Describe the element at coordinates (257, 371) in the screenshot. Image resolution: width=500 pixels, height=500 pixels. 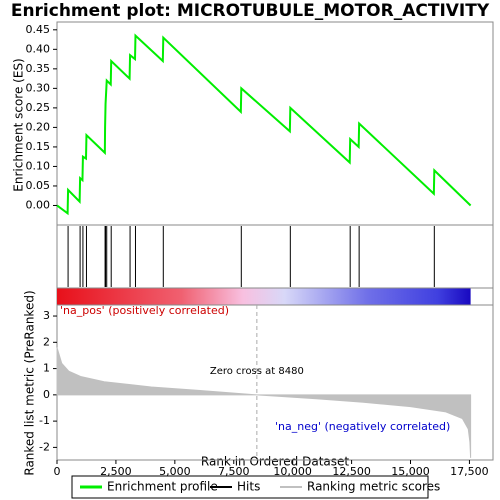
I see `annotation: Zero cross at 8480` at that location.